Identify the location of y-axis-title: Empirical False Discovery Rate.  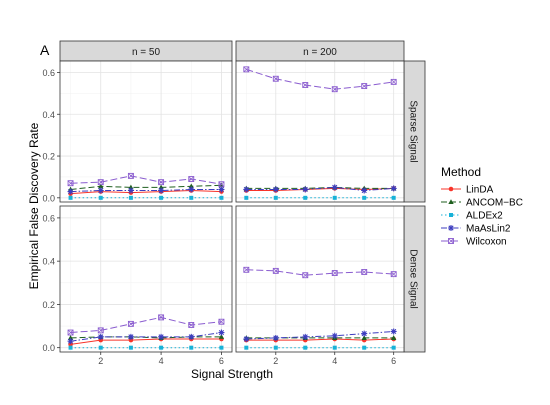
(34, 205).